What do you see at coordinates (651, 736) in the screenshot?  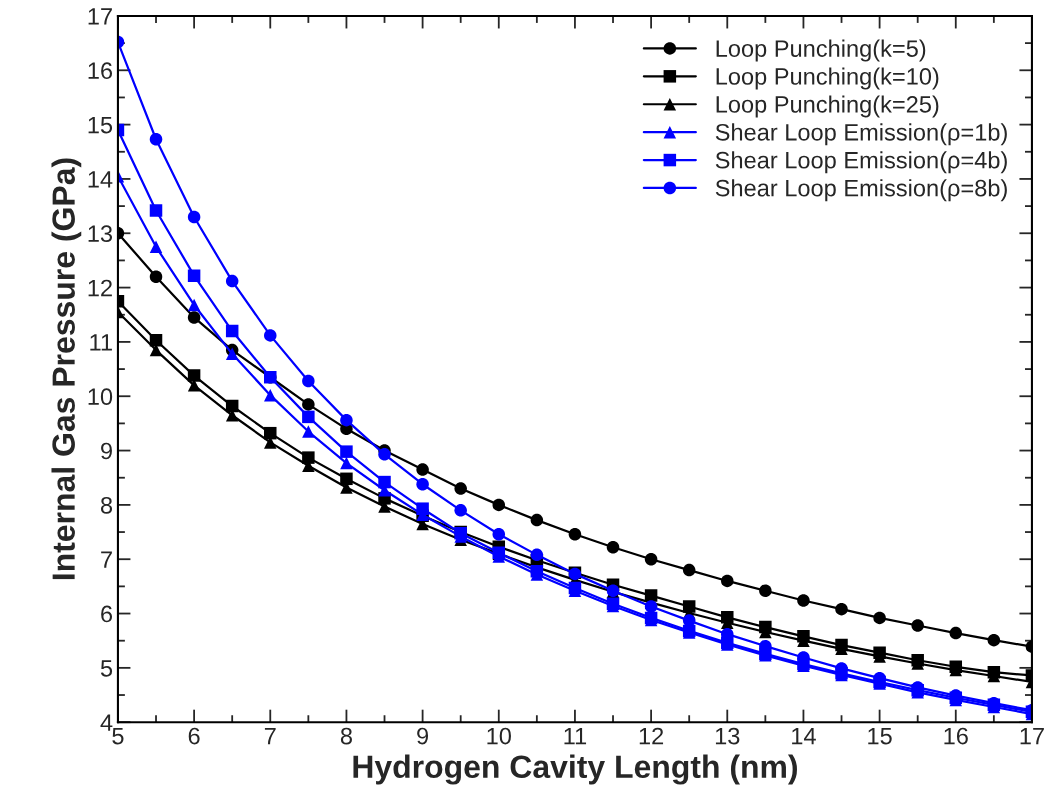 I see `x-tick-label: 12` at bounding box center [651, 736].